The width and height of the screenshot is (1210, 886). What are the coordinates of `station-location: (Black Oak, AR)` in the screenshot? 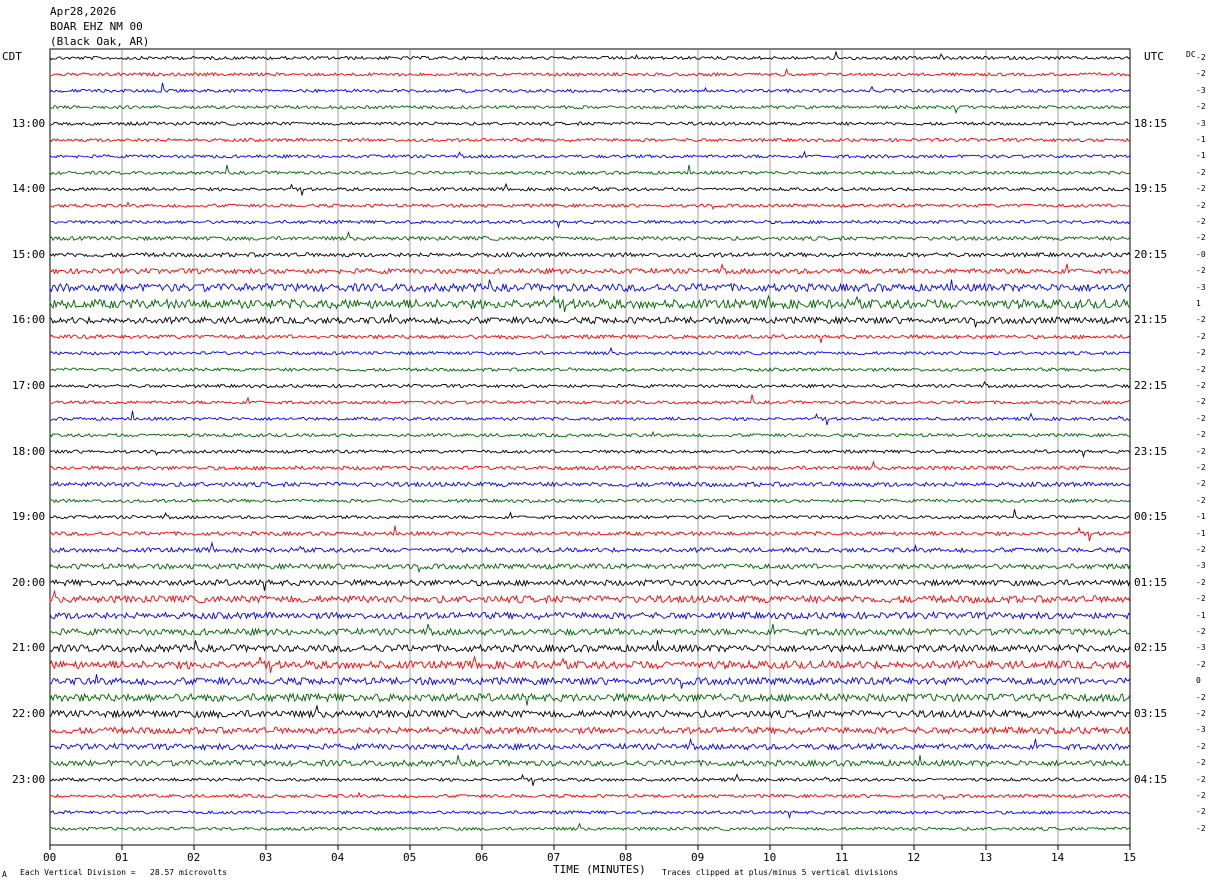 It's located at (100, 41).